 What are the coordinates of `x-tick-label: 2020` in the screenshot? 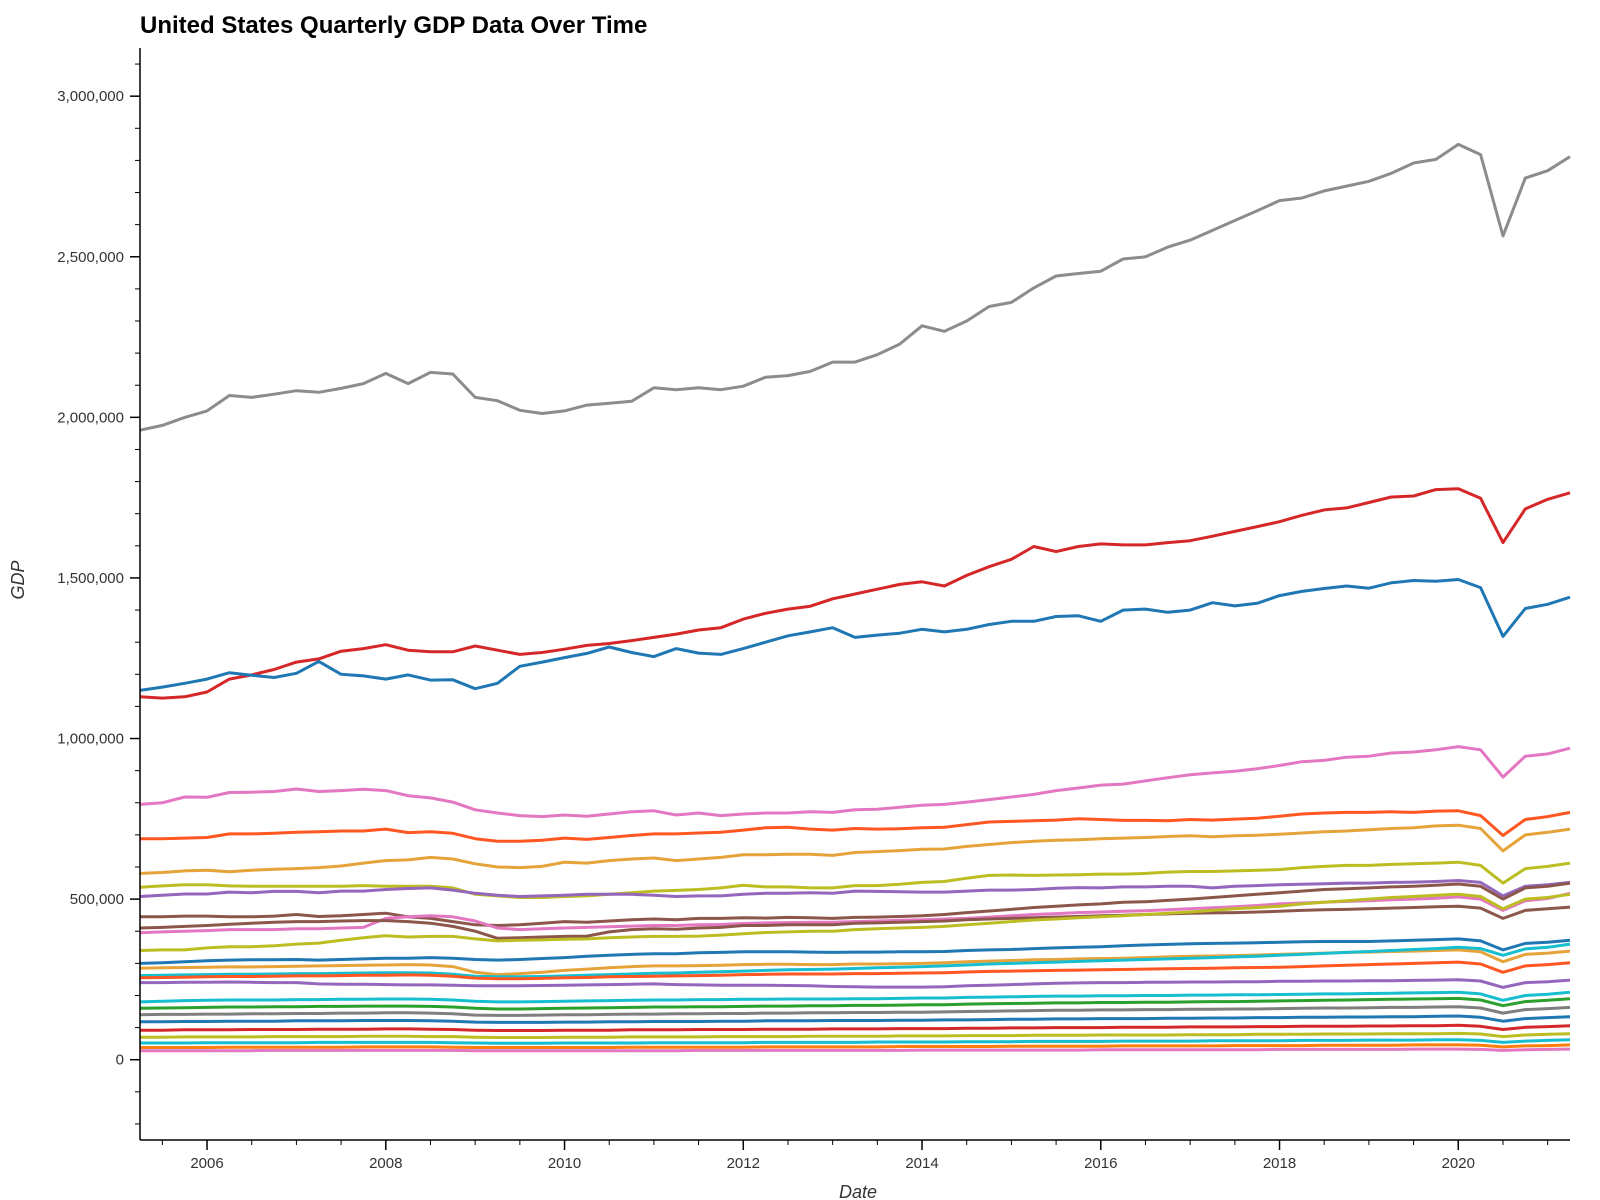 It's located at (1458, 1163).